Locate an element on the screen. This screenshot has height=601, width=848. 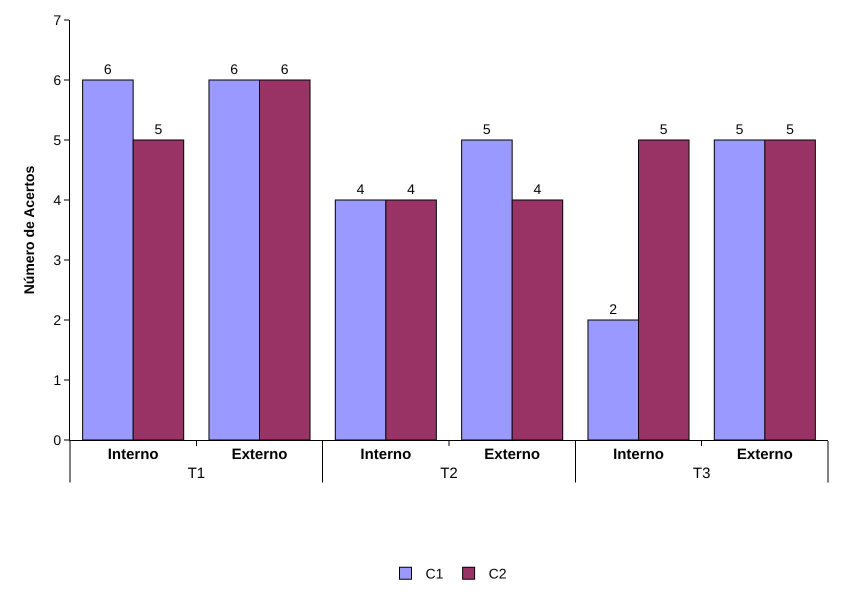
text: T1 is located at coordinates (197, 473).